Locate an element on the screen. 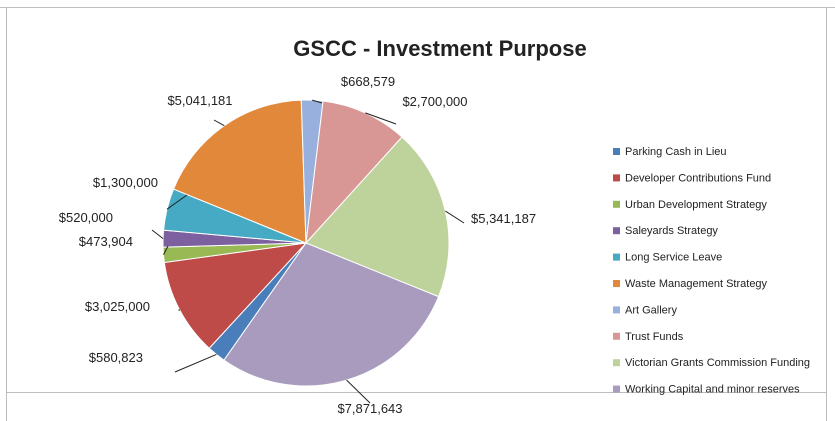  legend-item-trust-funds: Trust Funds is located at coordinates (648, 337).